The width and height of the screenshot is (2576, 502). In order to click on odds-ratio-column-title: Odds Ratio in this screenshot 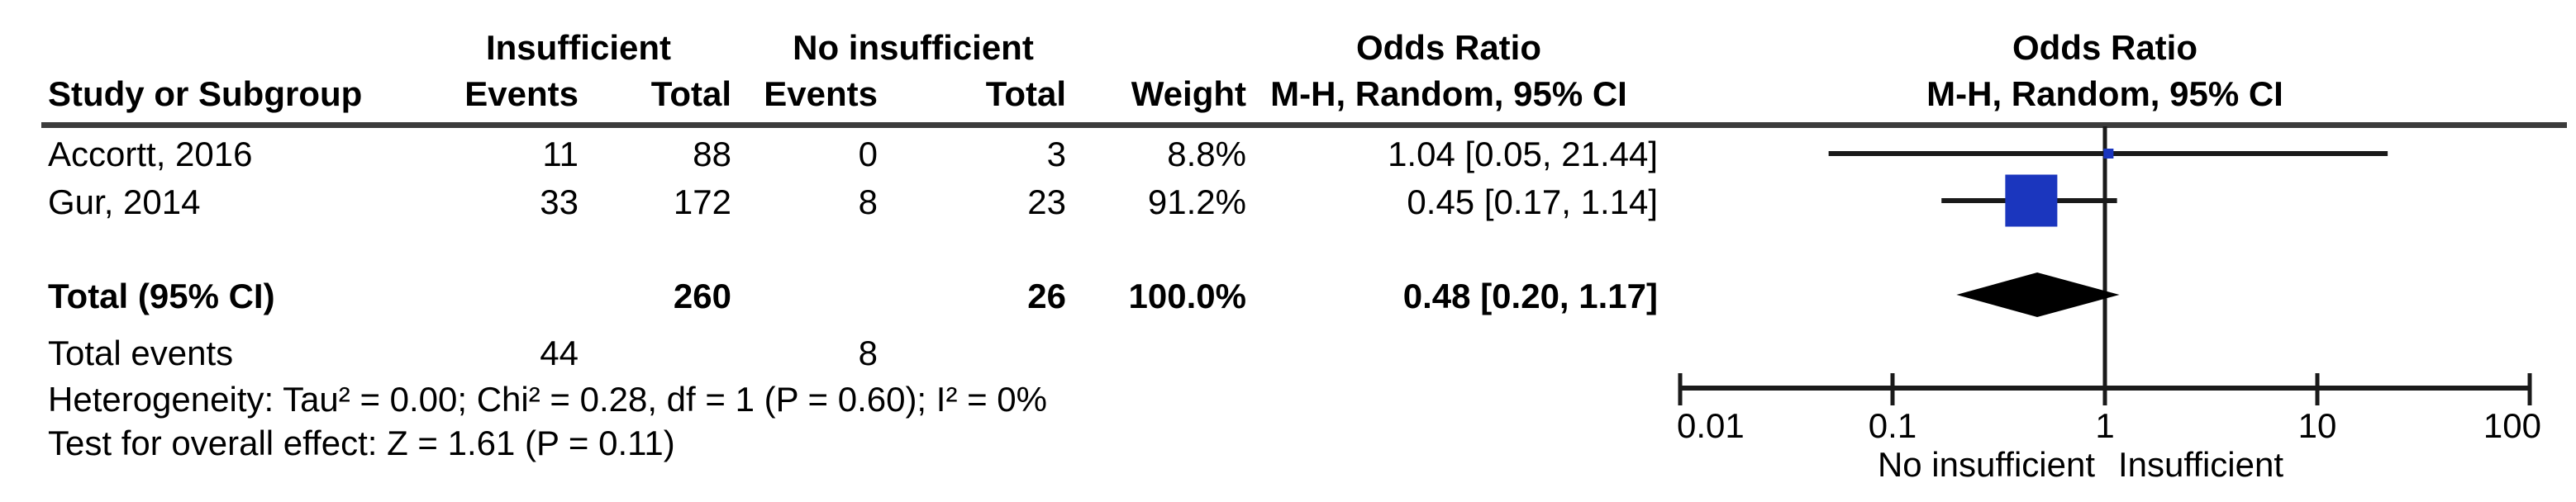, I will do `click(1448, 47)`.